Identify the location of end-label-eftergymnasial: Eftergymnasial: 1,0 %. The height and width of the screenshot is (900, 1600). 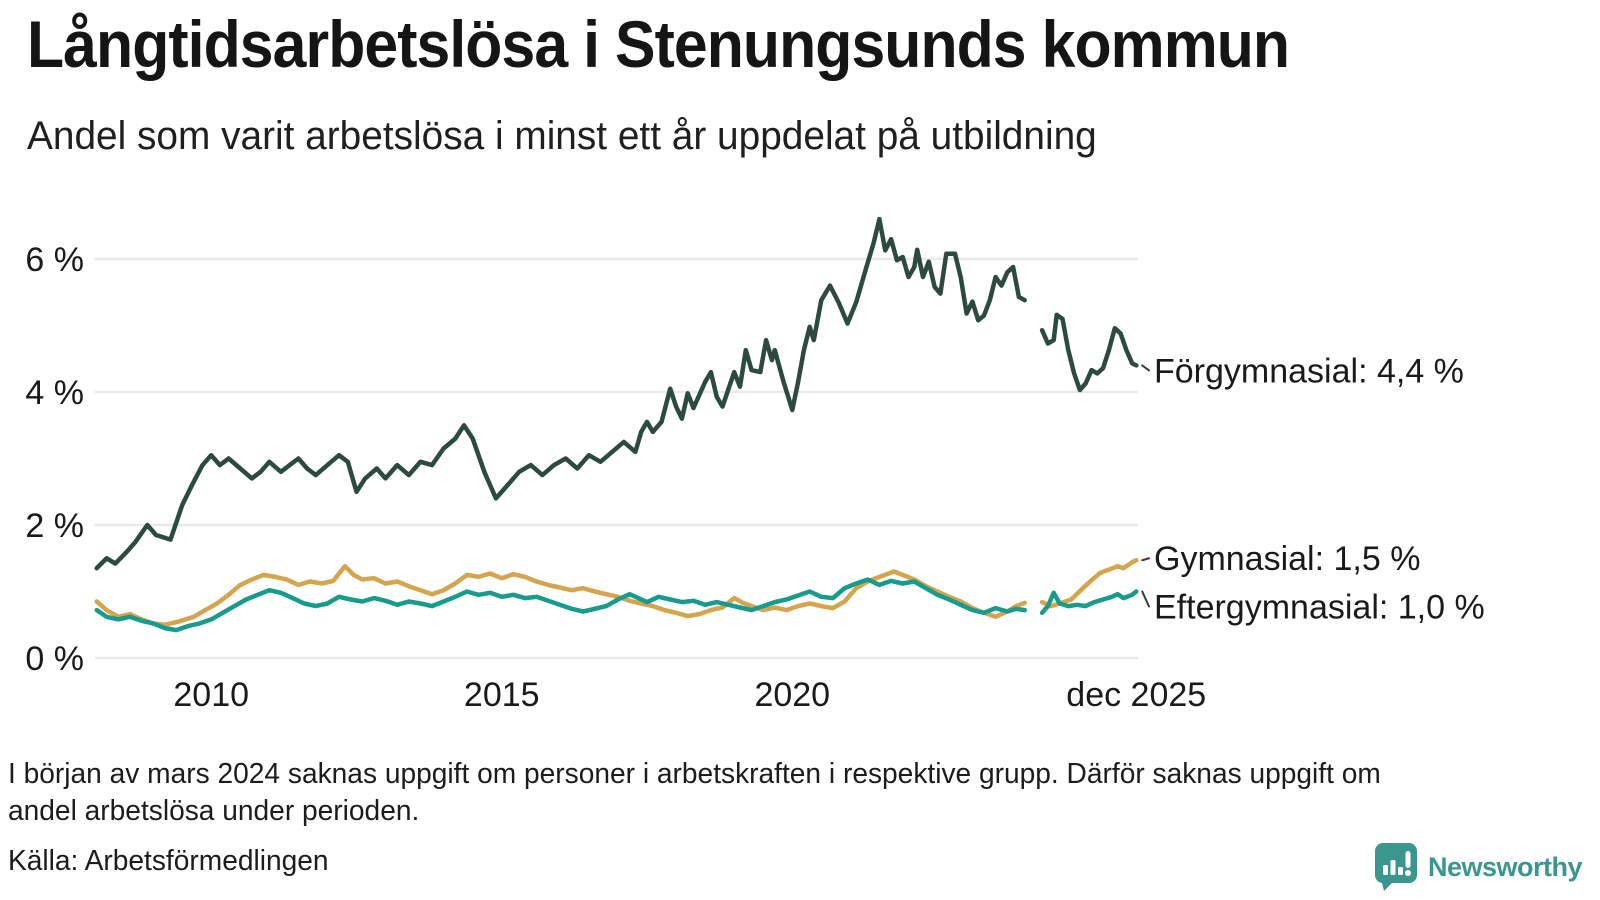
(1319, 608).